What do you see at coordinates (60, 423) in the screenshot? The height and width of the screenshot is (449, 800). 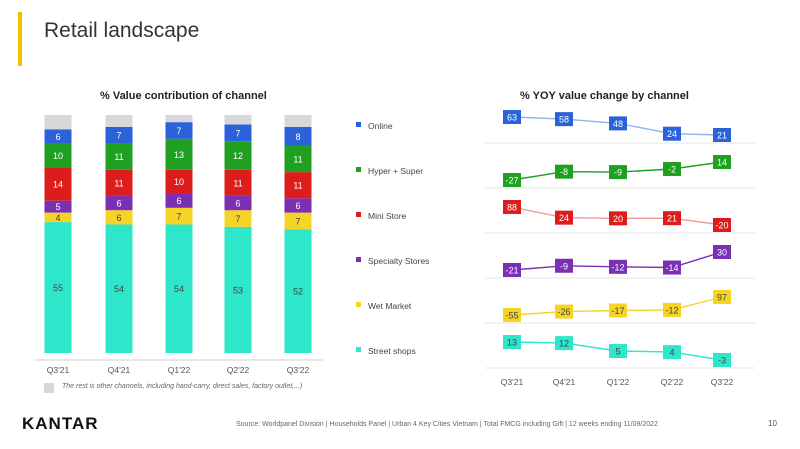 I see `kantar-logo: KANTAR` at bounding box center [60, 423].